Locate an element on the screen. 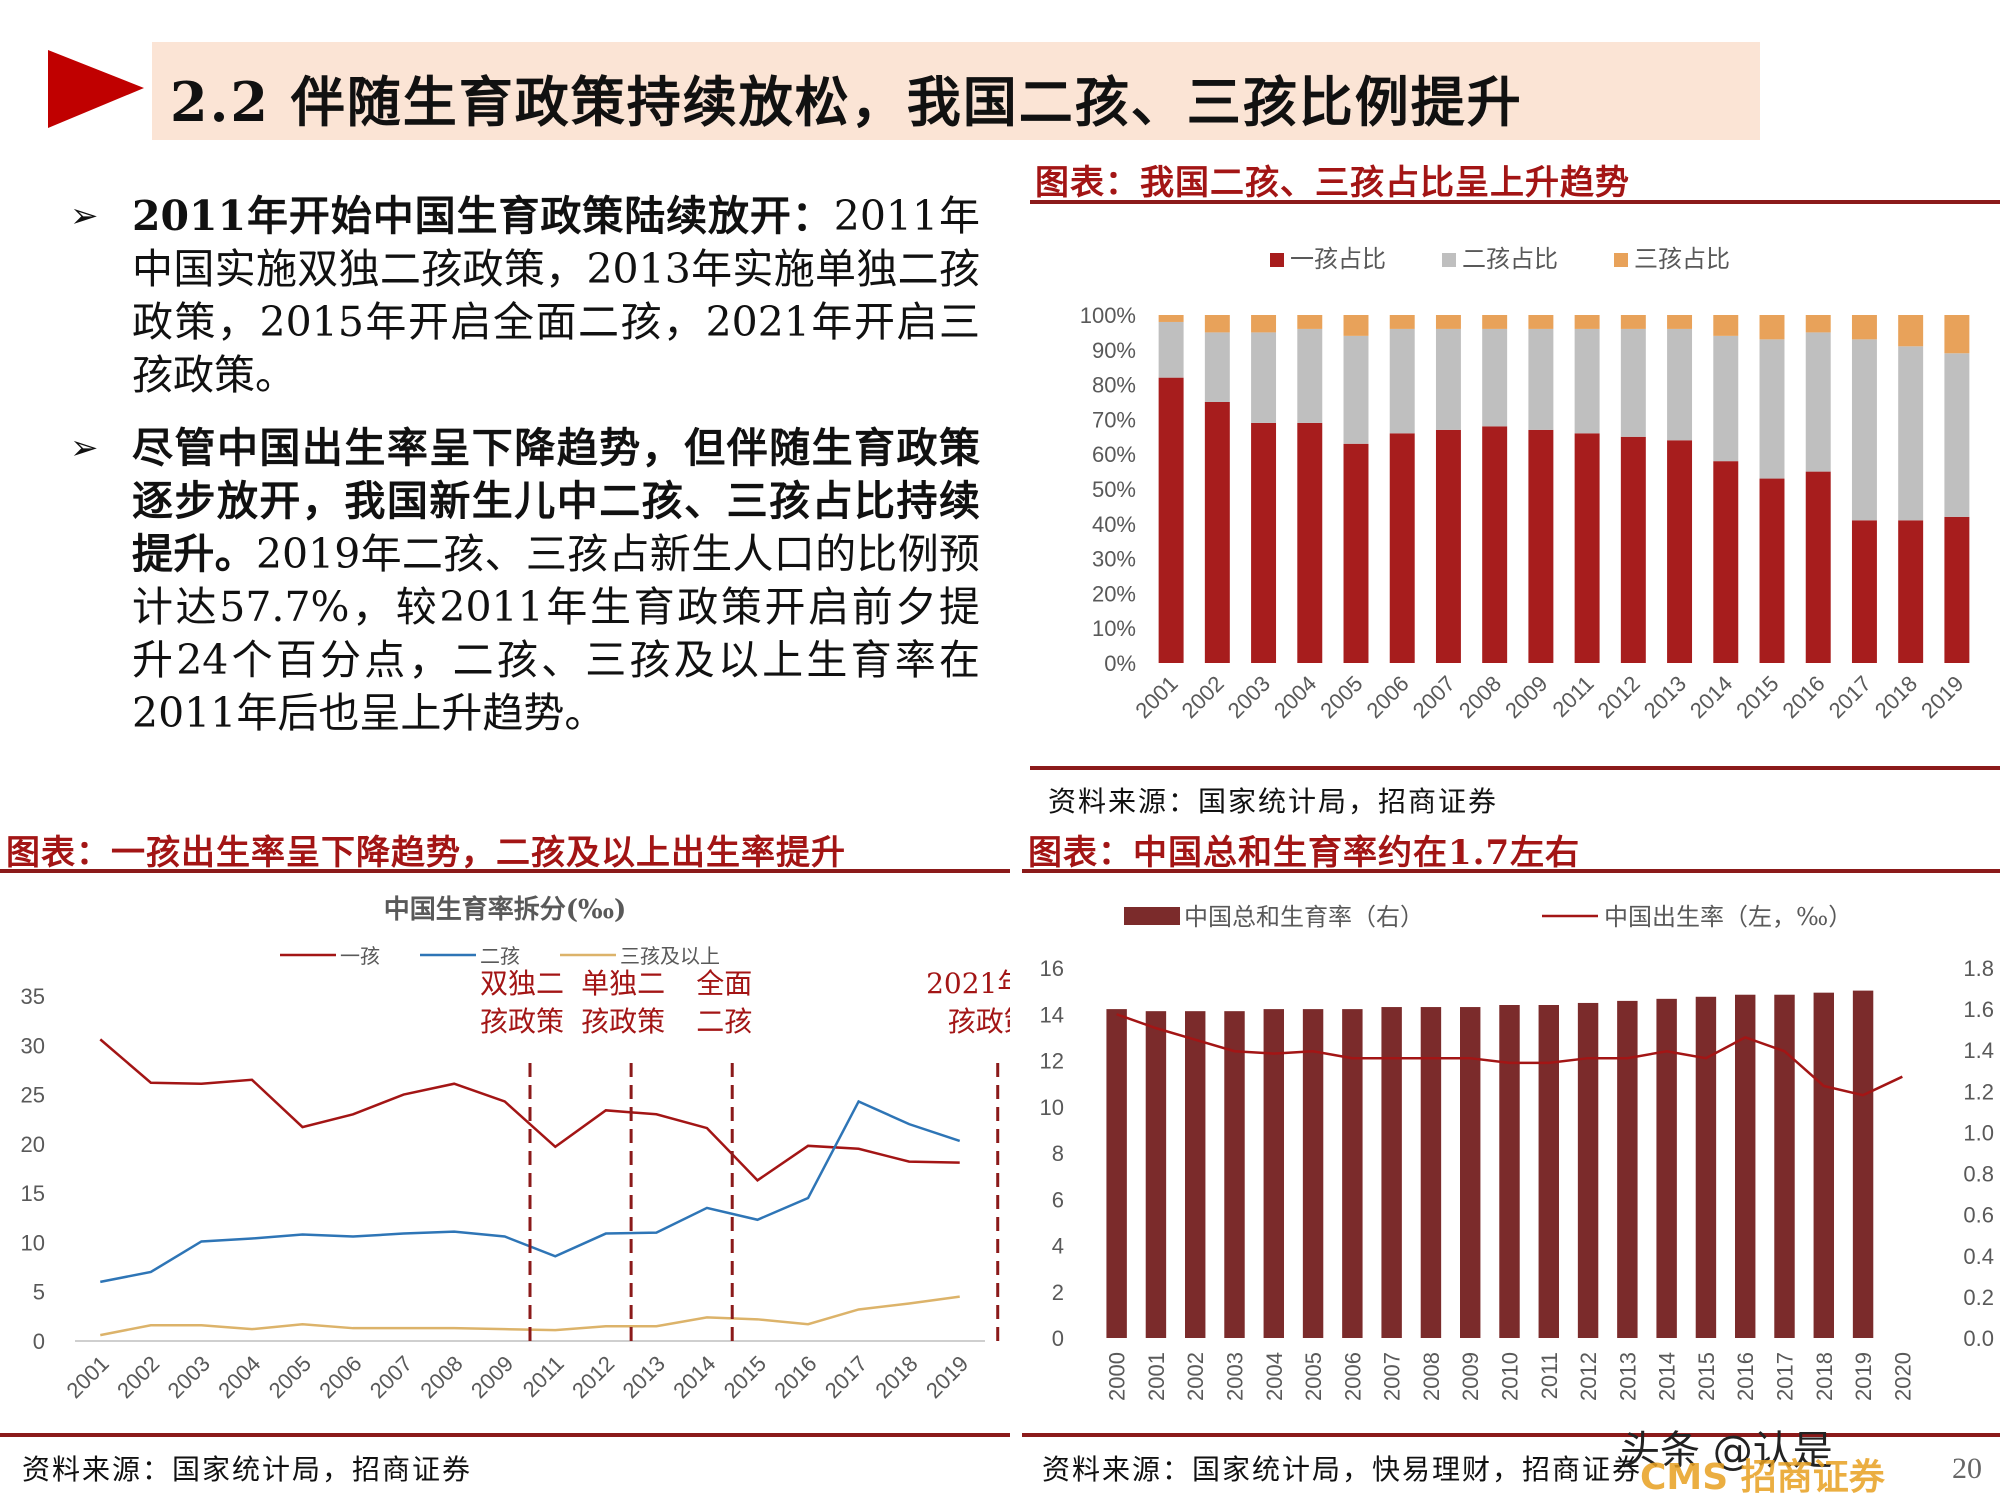 The width and height of the screenshot is (2000, 1500). y-left-tick-label: 4 is located at coordinates (1058, 1246).